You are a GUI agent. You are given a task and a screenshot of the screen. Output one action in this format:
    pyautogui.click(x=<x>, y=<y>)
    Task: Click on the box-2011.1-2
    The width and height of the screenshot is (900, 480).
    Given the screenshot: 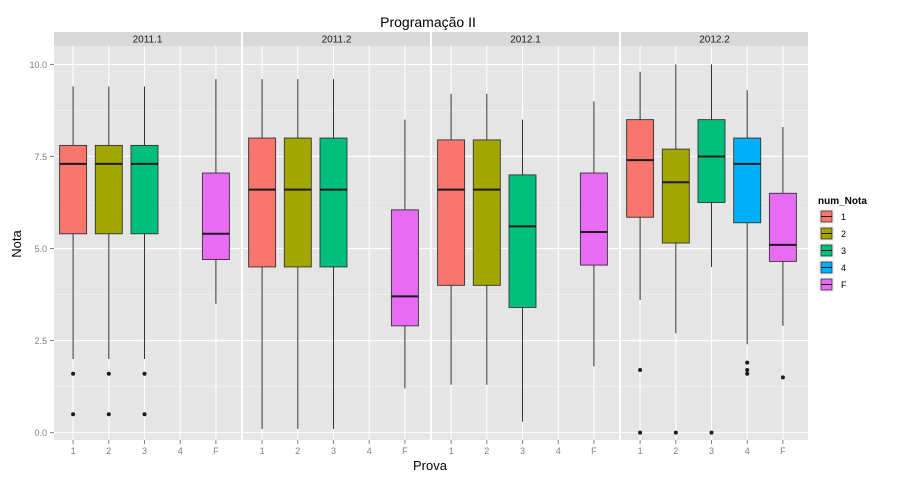 What is the action you would take?
    pyautogui.click(x=108, y=251)
    